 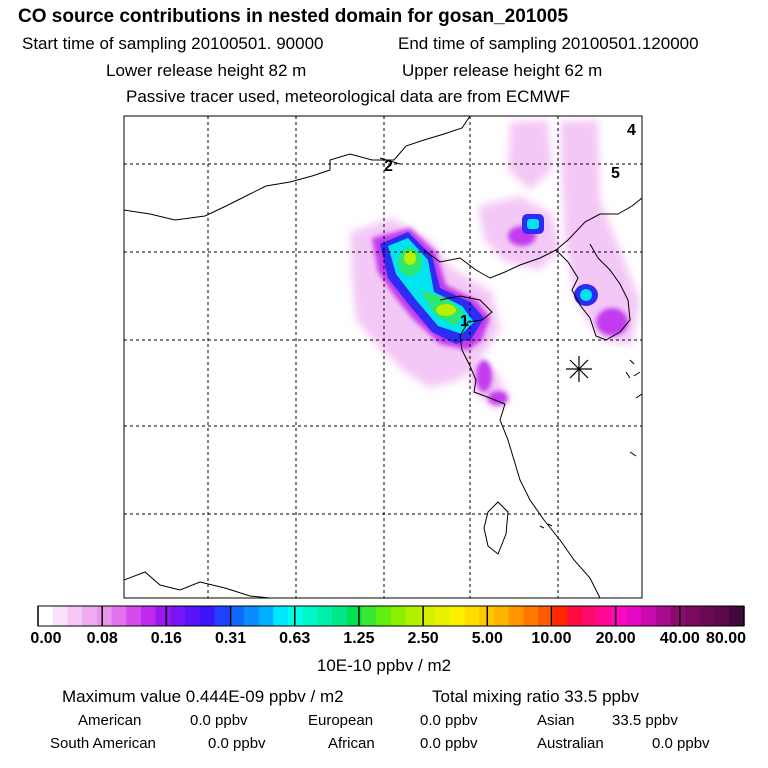 What do you see at coordinates (570, 743) in the screenshot?
I see `australian-label: Australian` at bounding box center [570, 743].